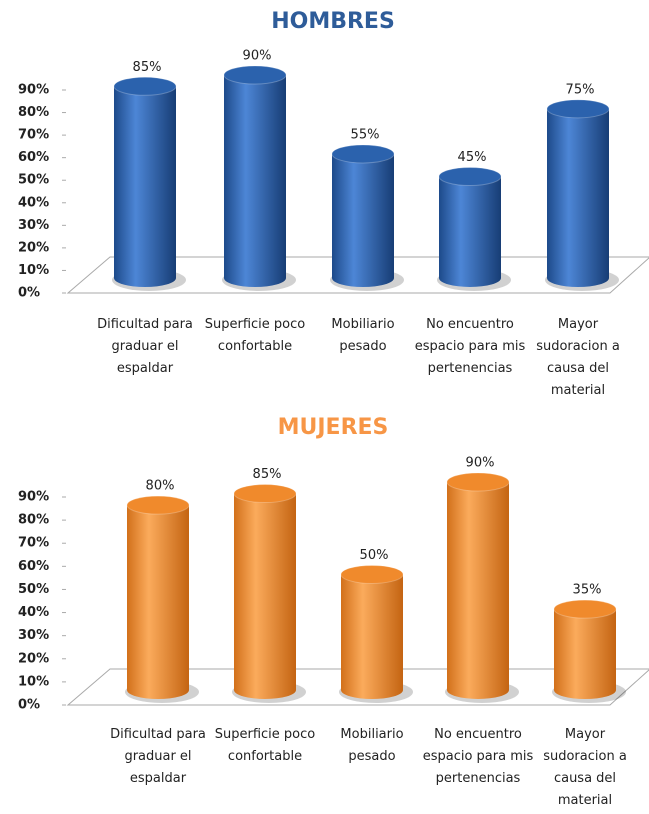 The image size is (649, 814). What do you see at coordinates (160, 486) in the screenshot?
I see `value-label: 80%` at bounding box center [160, 486].